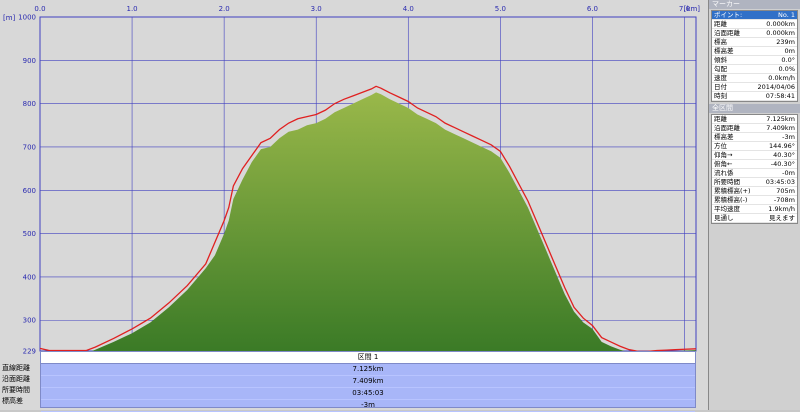  What do you see at coordinates (754, 33) in the screenshot?
I see `marker-row-surface-distance: 沿面距離 0.000km` at bounding box center [754, 33].